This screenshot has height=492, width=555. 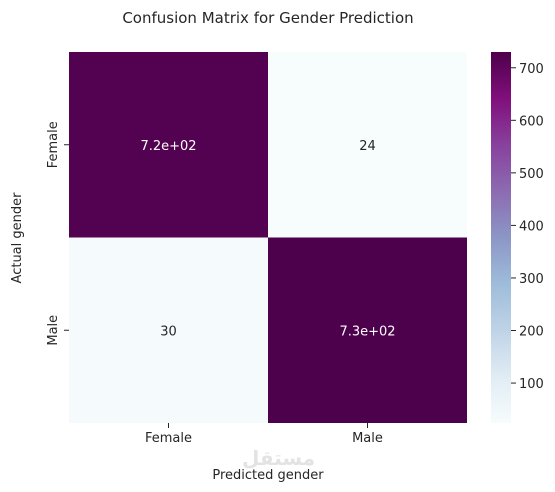 I want to click on y-tick-label: Female, so click(x=53, y=144).